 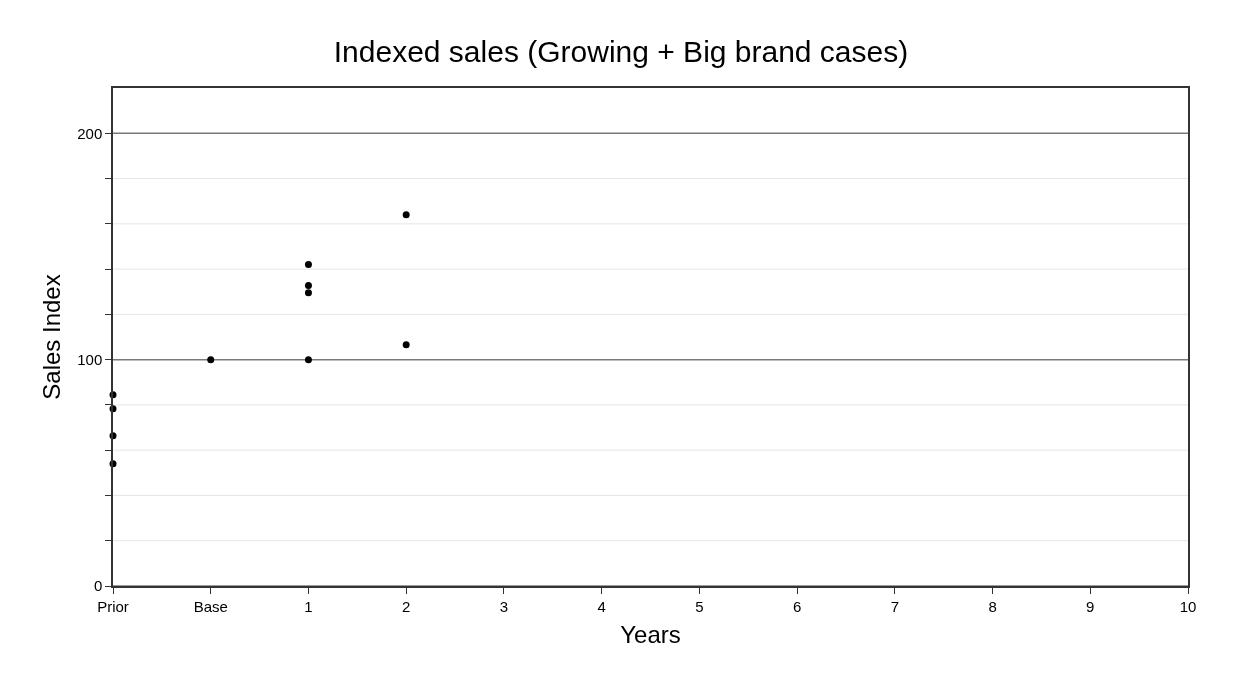 What do you see at coordinates (797, 606) in the screenshot?
I see `x-tick-label: 6` at bounding box center [797, 606].